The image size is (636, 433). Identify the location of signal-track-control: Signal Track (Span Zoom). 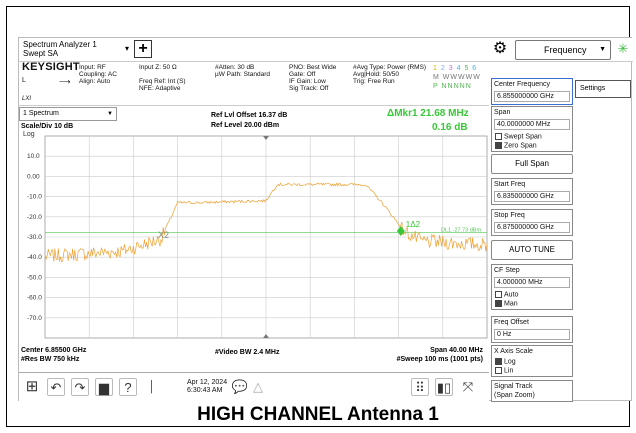
(532, 391).